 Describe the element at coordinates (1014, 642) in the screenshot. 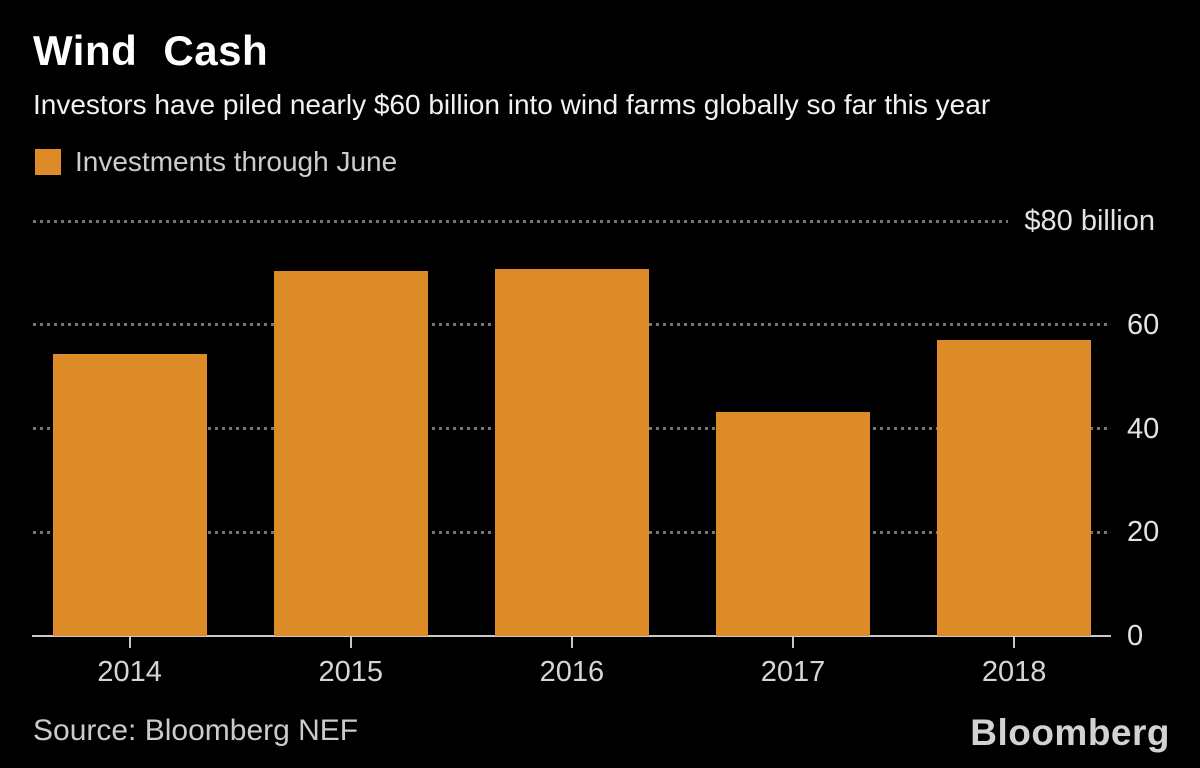

I see `x-axis-tick-2018` at that location.